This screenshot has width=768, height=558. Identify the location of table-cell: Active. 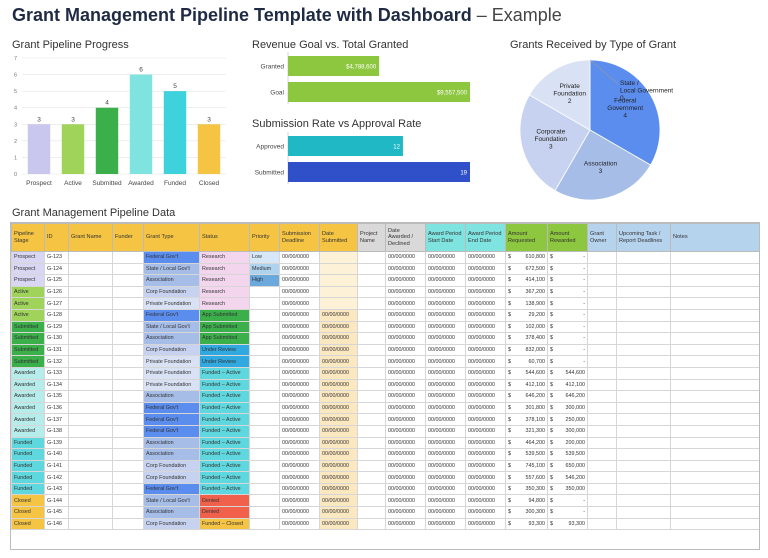
(28, 292).